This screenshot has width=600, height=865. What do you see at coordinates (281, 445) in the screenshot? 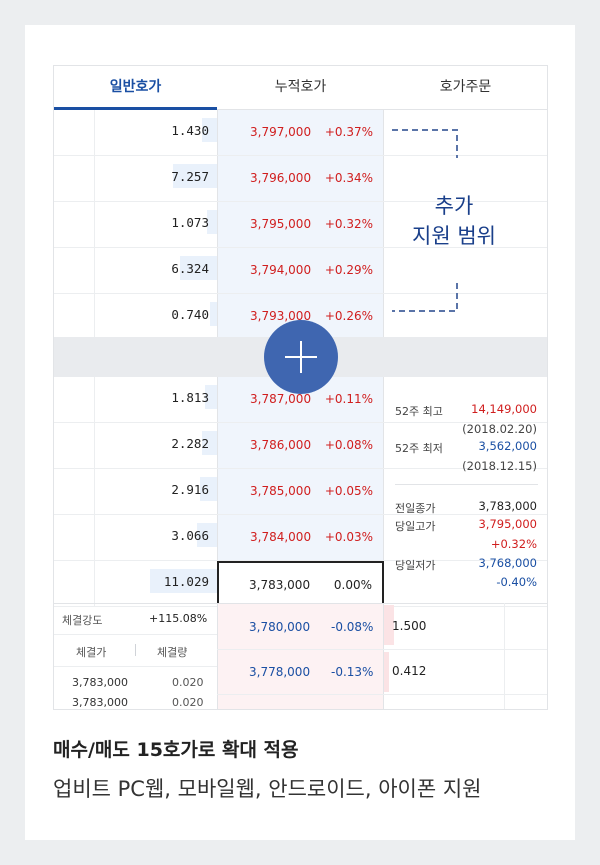
I see `price: 3,786,000` at bounding box center [281, 445].